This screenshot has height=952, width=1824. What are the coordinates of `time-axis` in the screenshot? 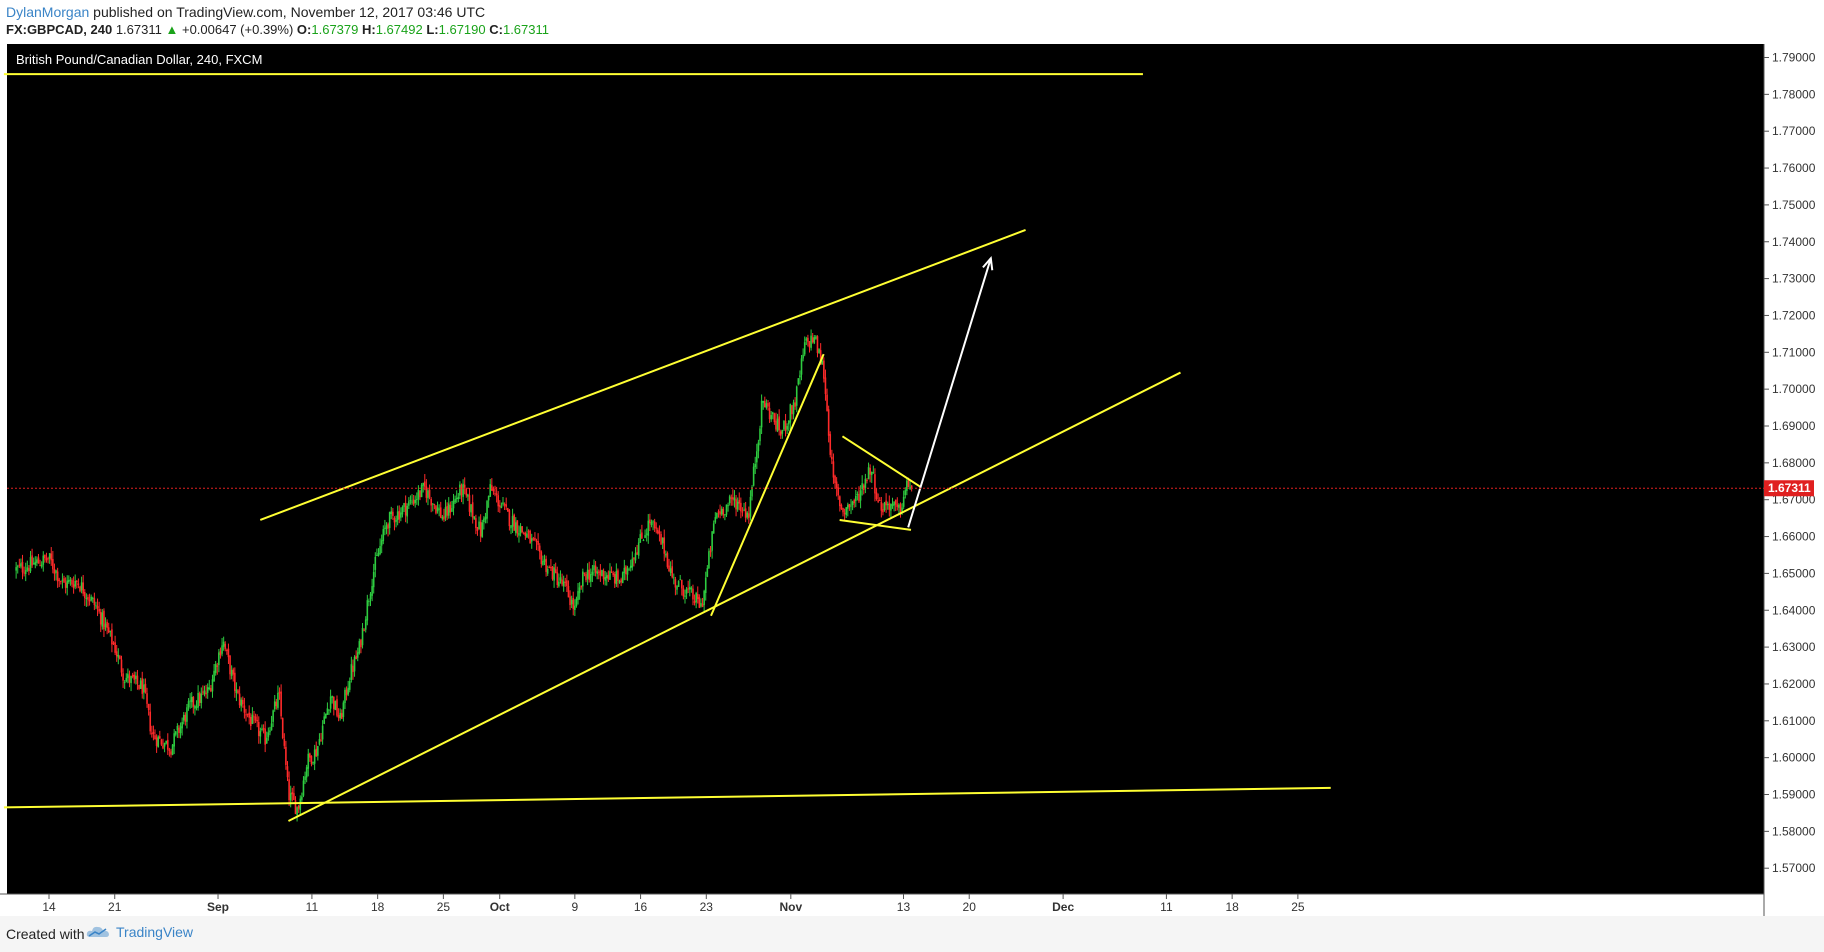 It's located at (912, 905).